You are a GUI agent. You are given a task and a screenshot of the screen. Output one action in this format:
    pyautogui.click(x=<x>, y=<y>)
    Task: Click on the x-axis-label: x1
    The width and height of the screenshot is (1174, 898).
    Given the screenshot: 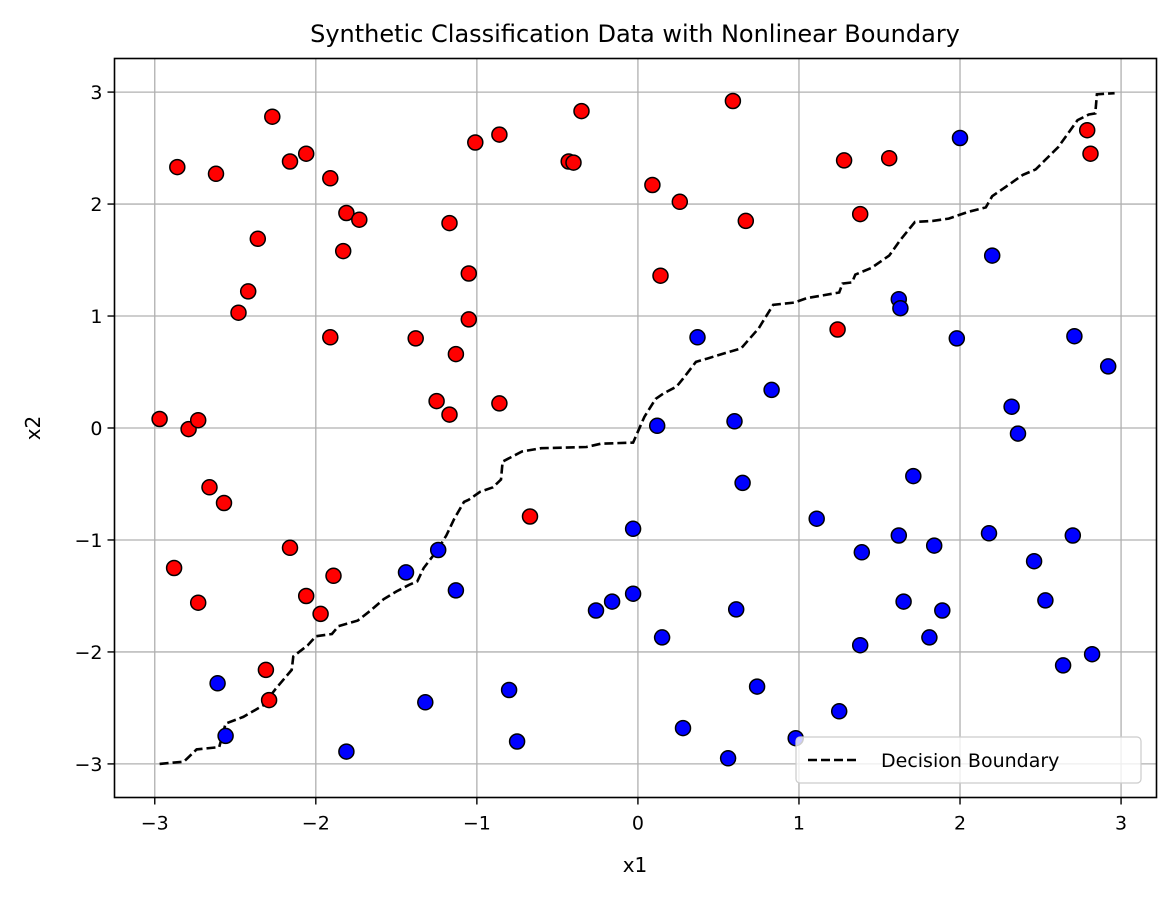 What is the action you would take?
    pyautogui.click(x=635, y=865)
    